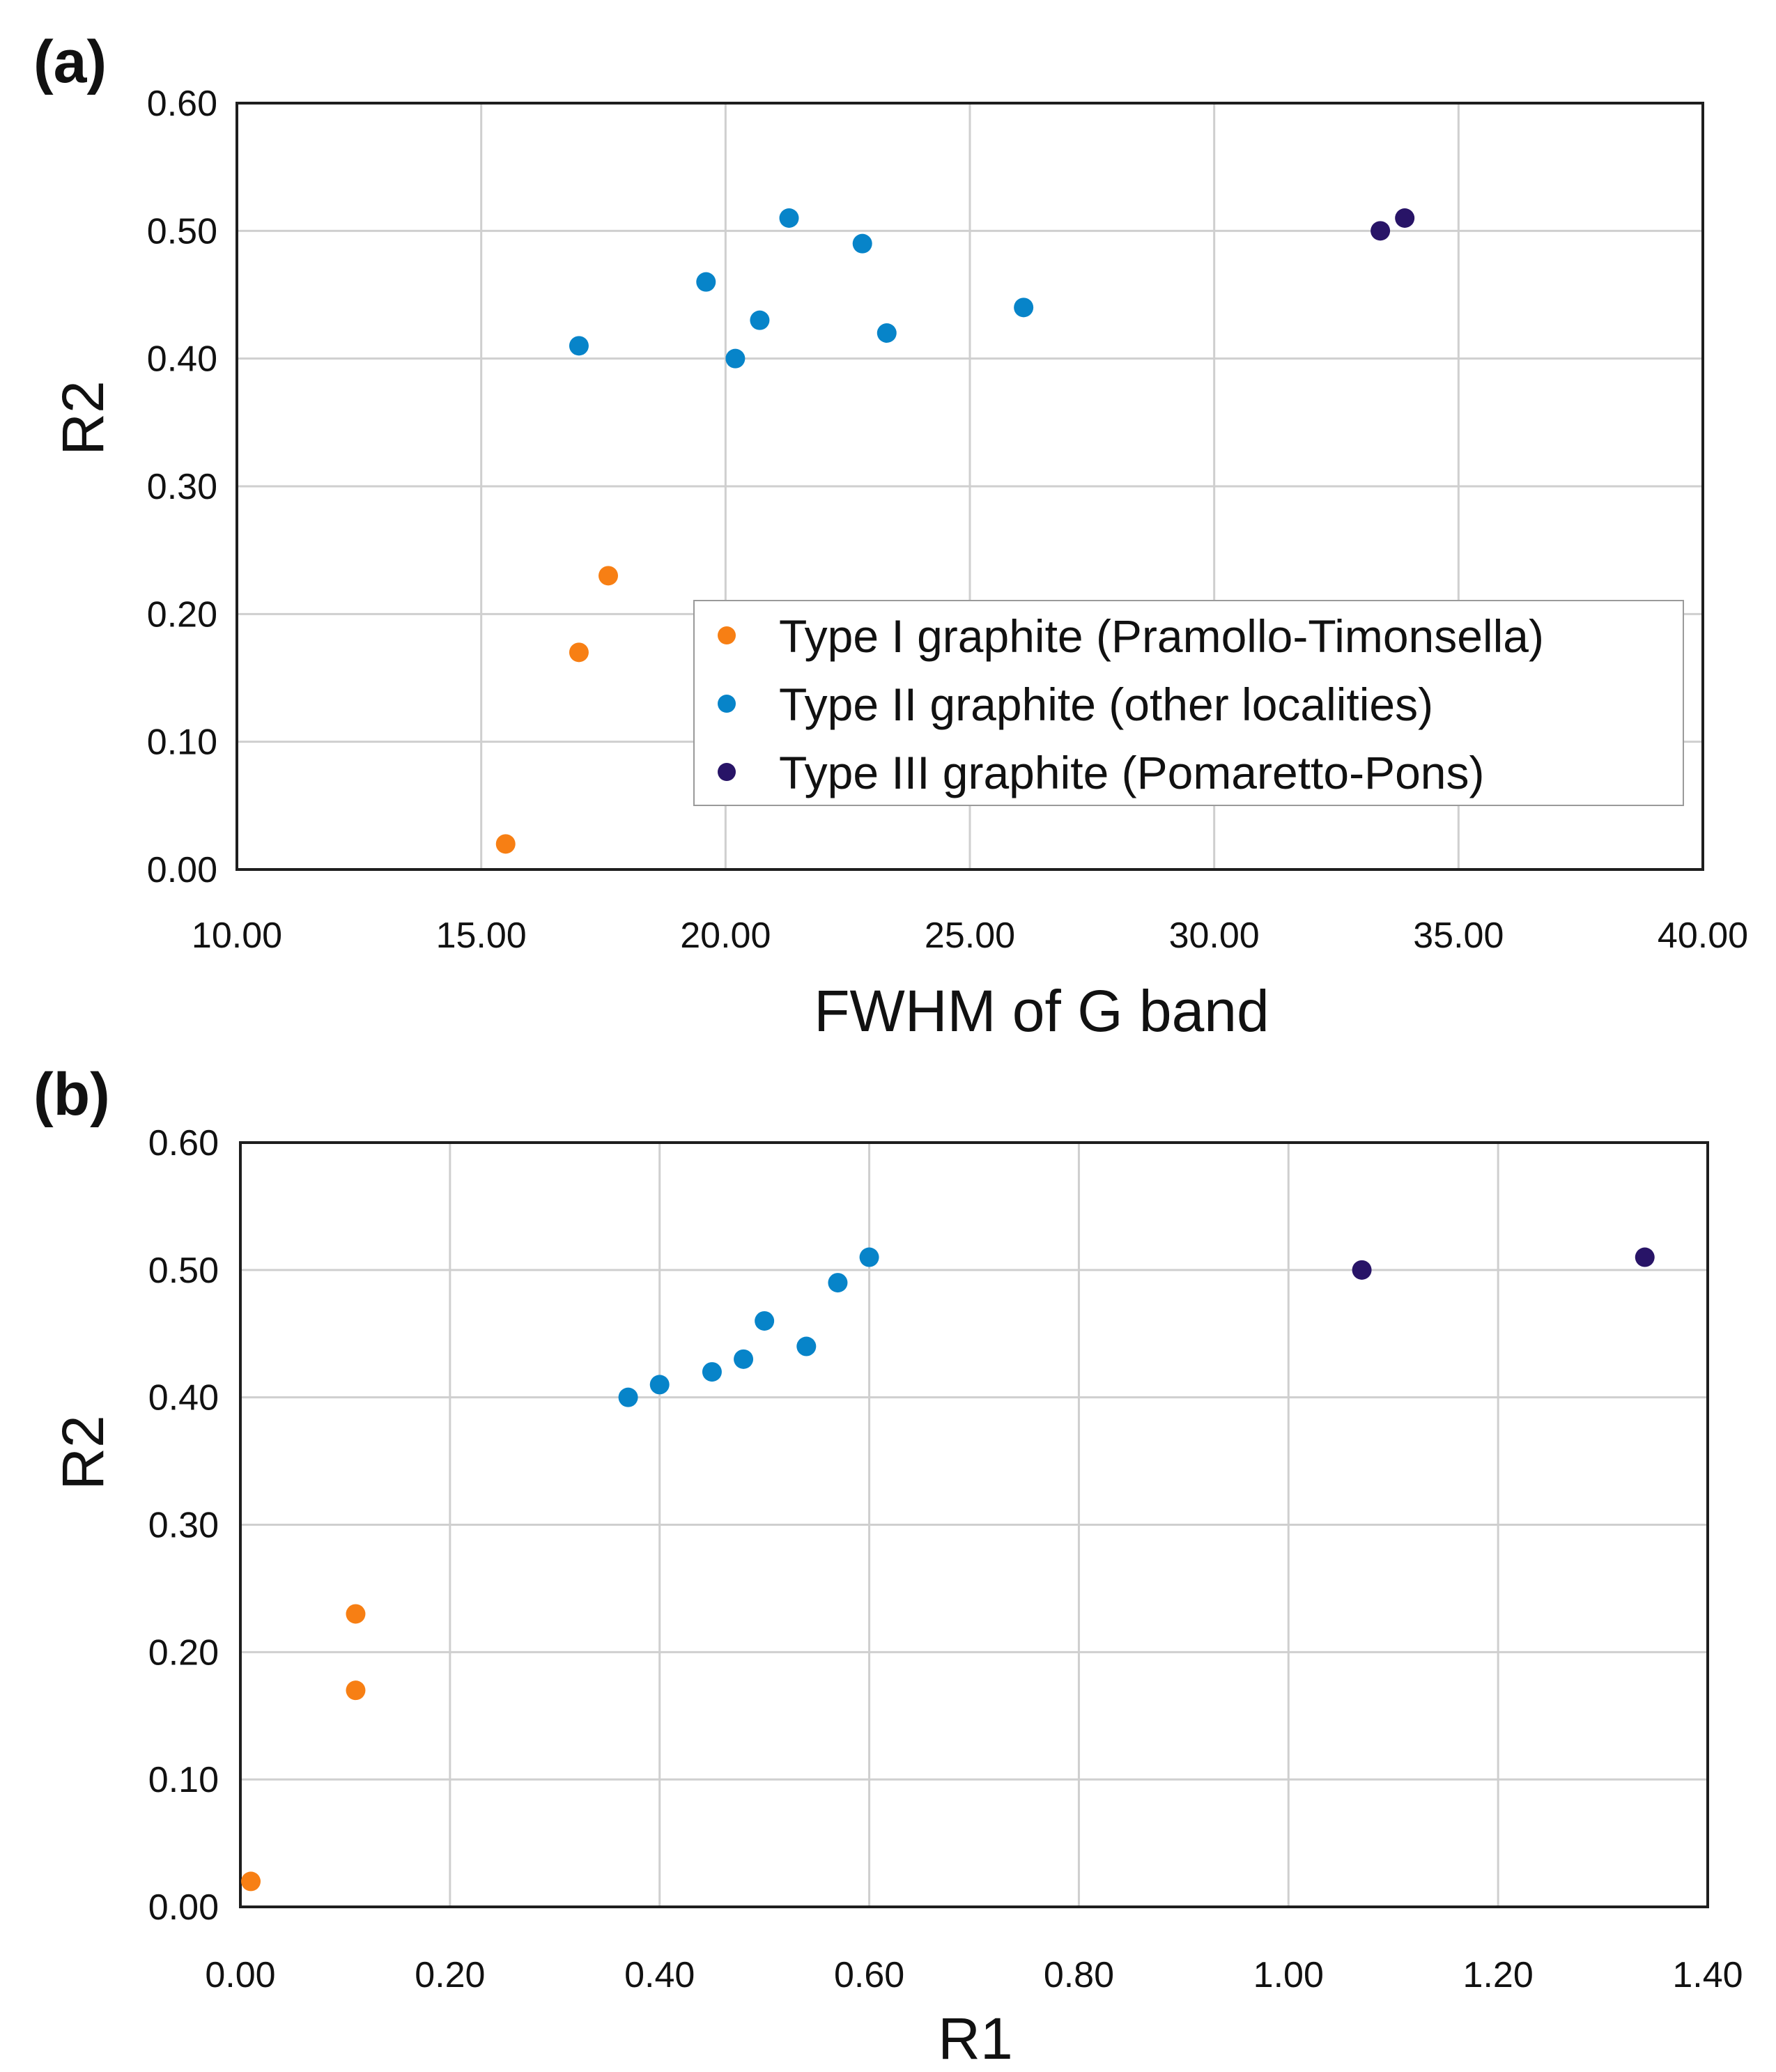 The image size is (1776, 2072). Describe the element at coordinates (1458, 935) in the screenshot. I see `panel-a-x-tick-label: 35.00` at that location.